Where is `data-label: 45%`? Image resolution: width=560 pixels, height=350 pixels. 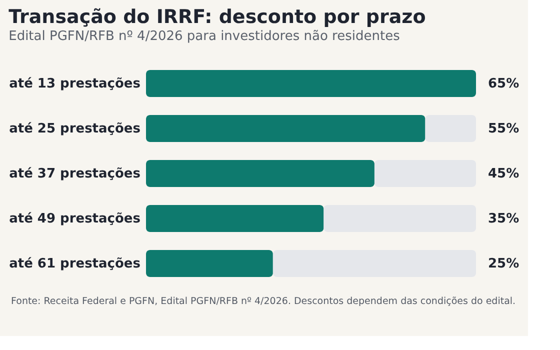
data-label: 45% is located at coordinates (504, 174).